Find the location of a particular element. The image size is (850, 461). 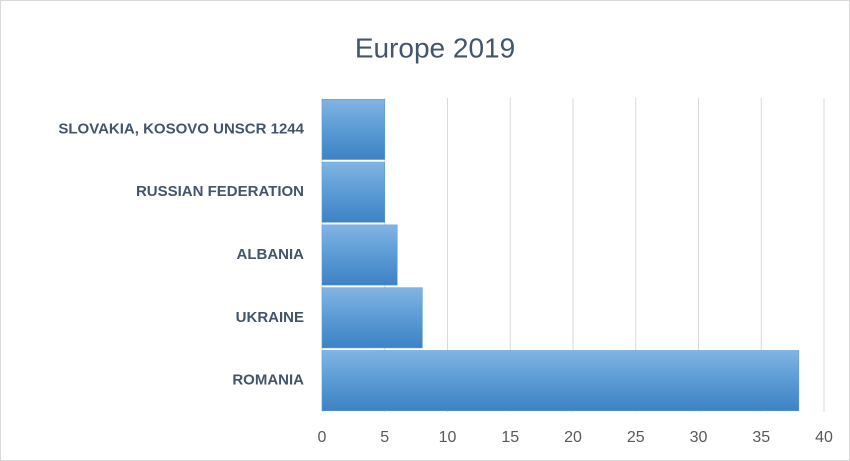

y-tick-label: ALBANIA is located at coordinates (271, 254).